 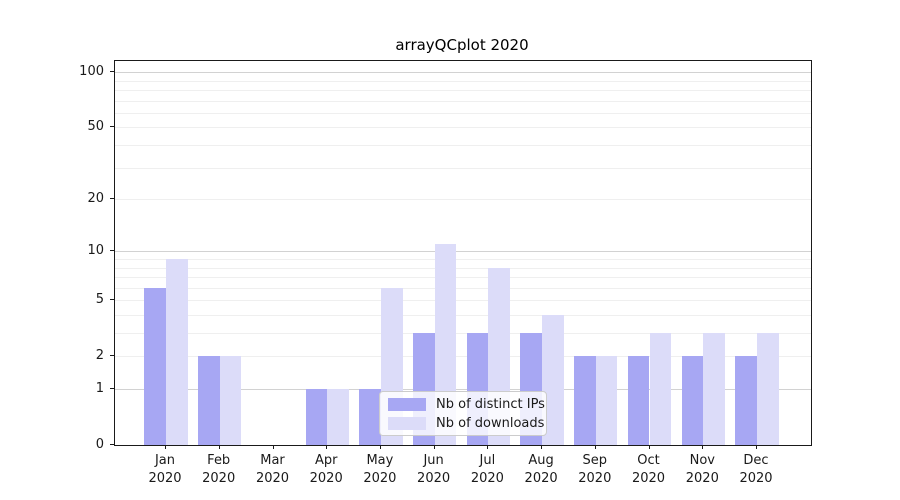 I want to click on x-axis-label-dec: Dec 2020, so click(x=756, y=469).